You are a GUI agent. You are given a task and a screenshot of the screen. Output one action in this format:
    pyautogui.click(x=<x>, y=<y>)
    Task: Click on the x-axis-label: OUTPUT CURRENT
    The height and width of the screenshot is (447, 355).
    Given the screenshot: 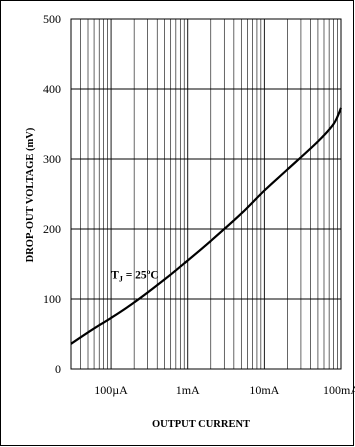 What is the action you would take?
    pyautogui.click(x=201, y=424)
    